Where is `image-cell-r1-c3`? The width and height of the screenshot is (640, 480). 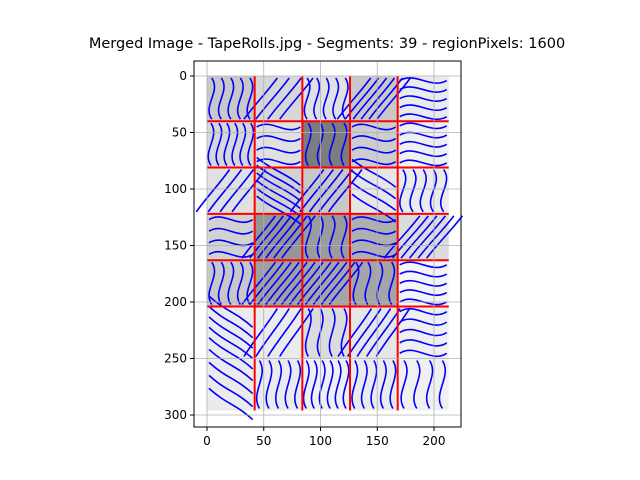
image-cell-r1-c3 is located at coordinates (374, 144).